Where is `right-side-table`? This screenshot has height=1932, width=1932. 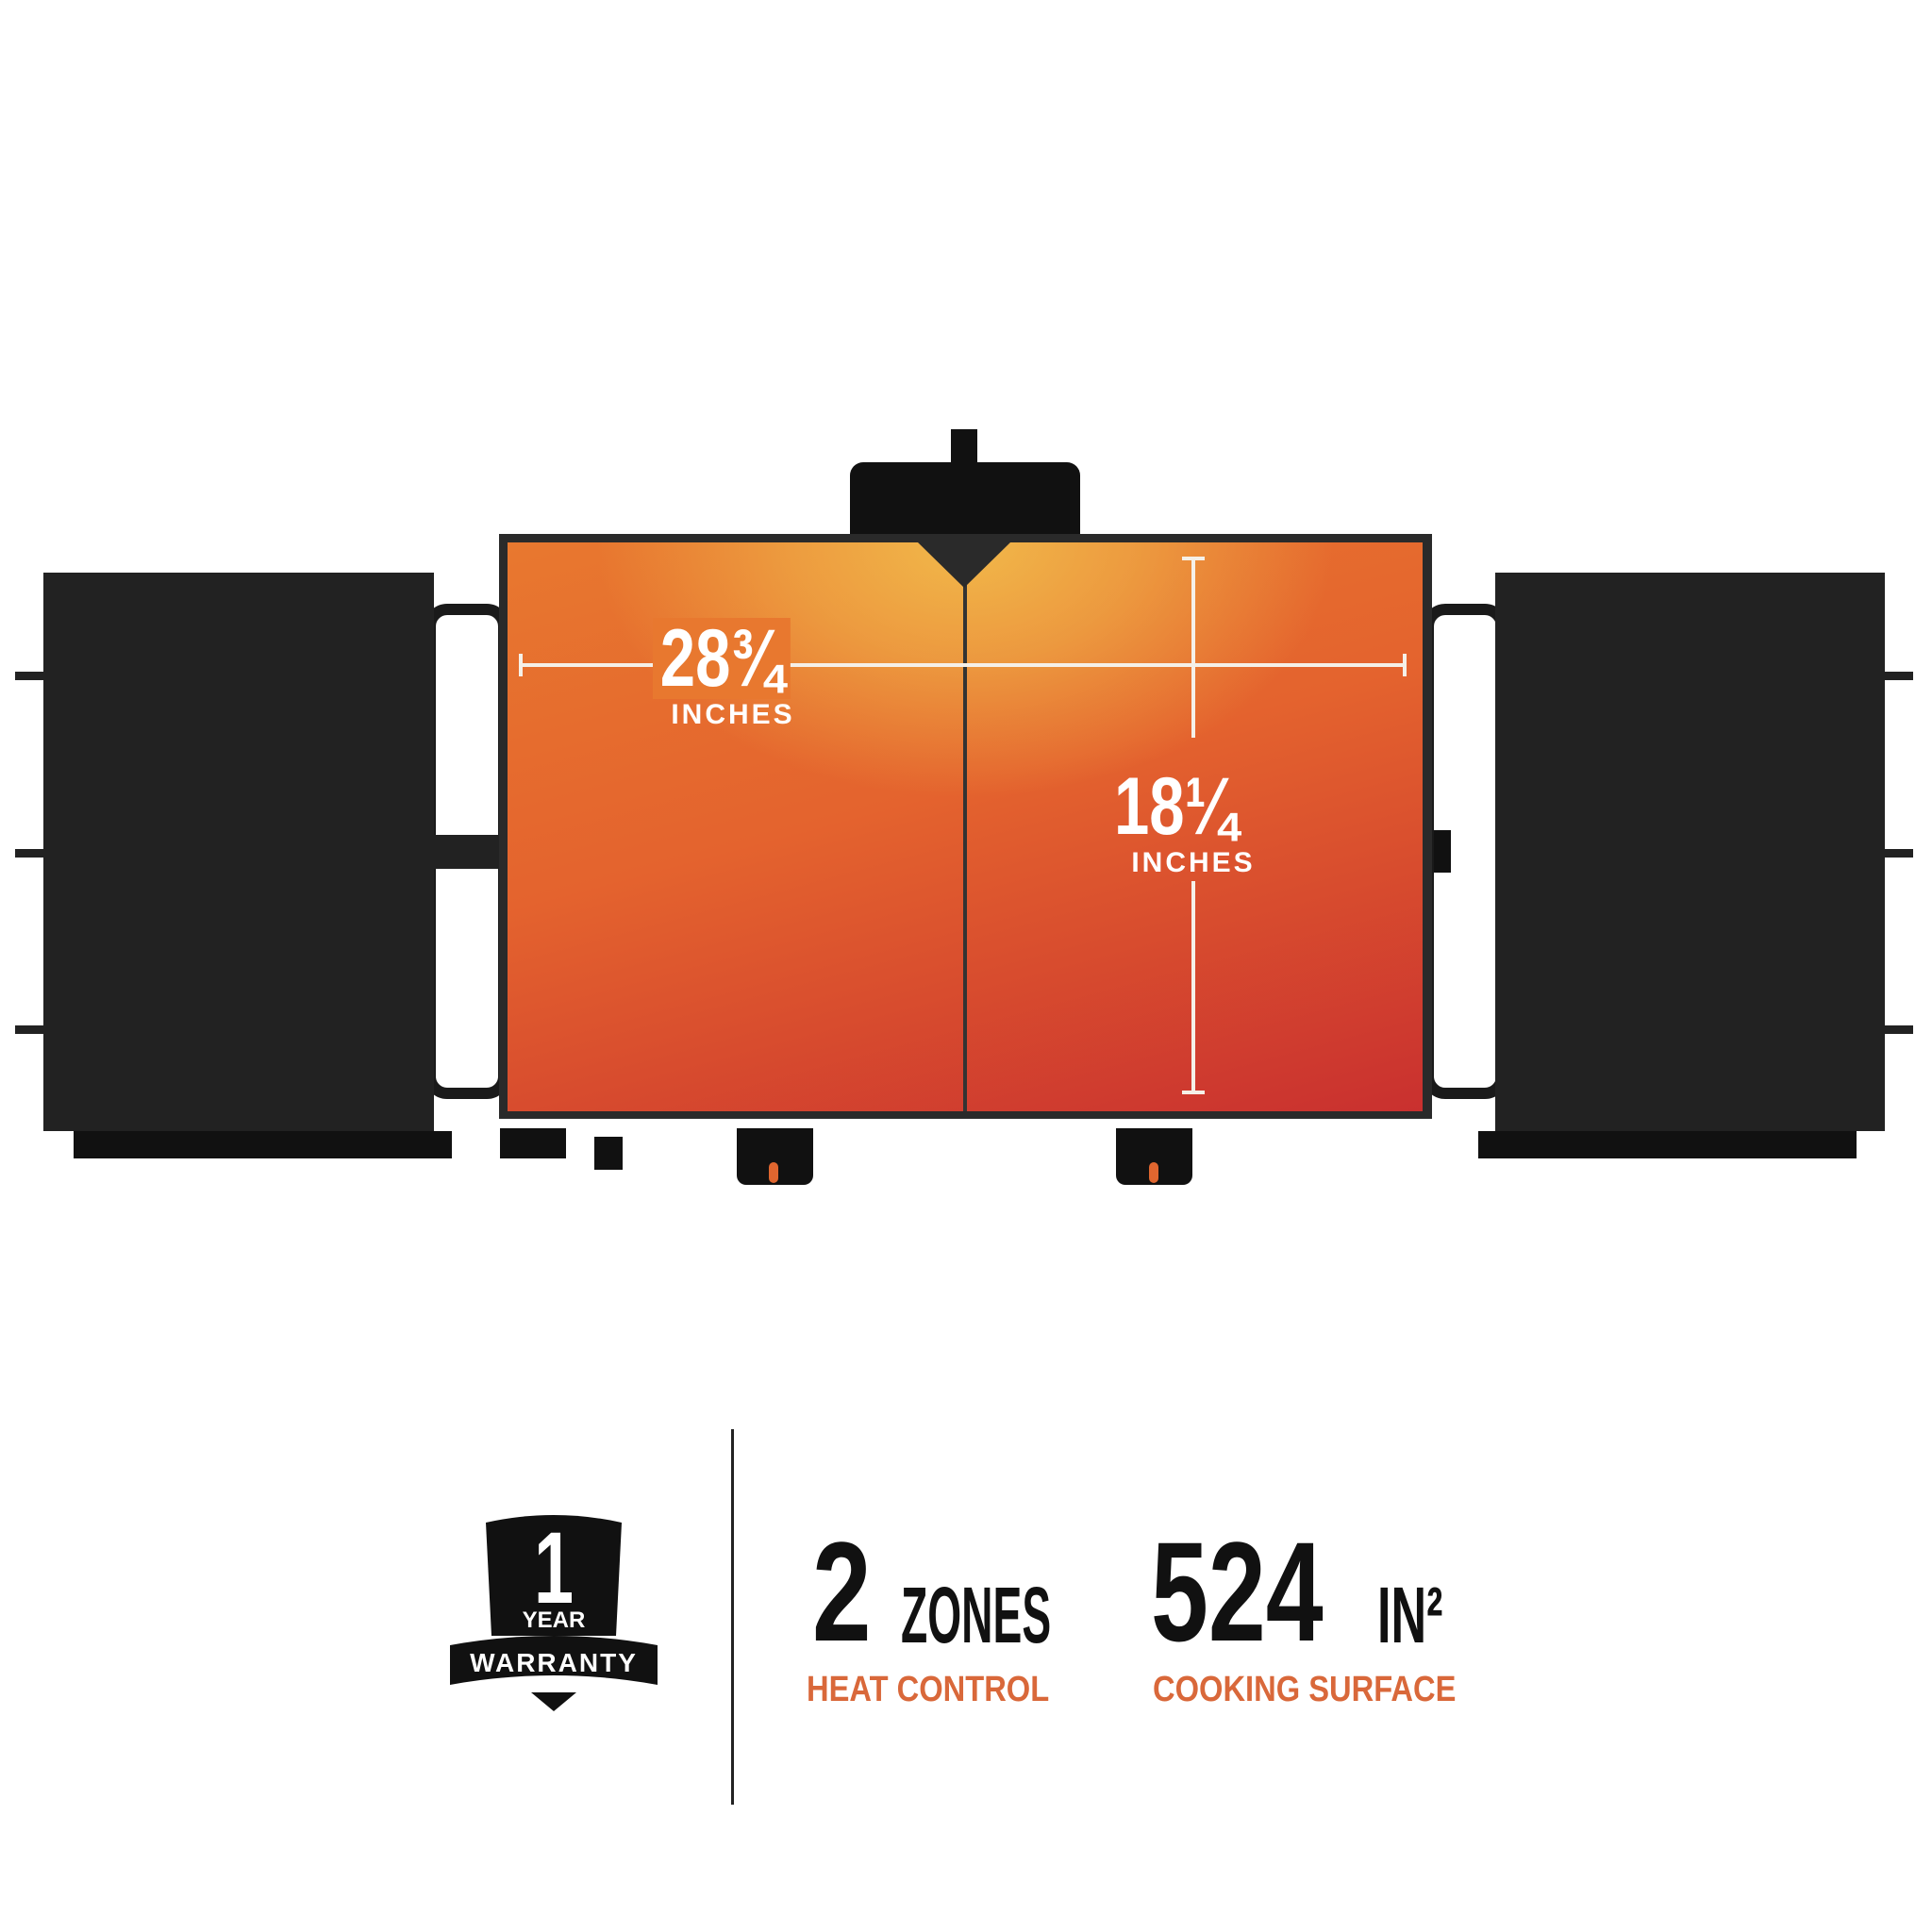
right-side-table is located at coordinates (1690, 852).